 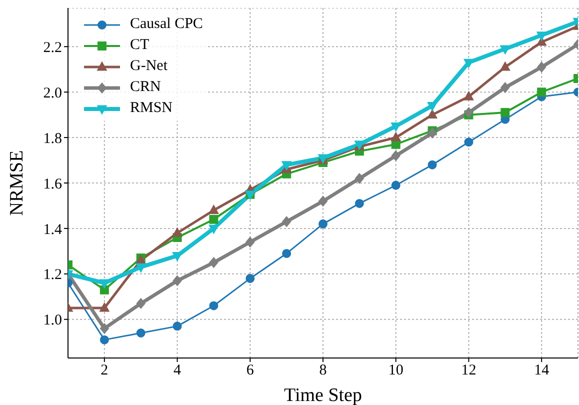 What do you see at coordinates (145, 87) in the screenshot?
I see `legend-label: CRN` at bounding box center [145, 87].